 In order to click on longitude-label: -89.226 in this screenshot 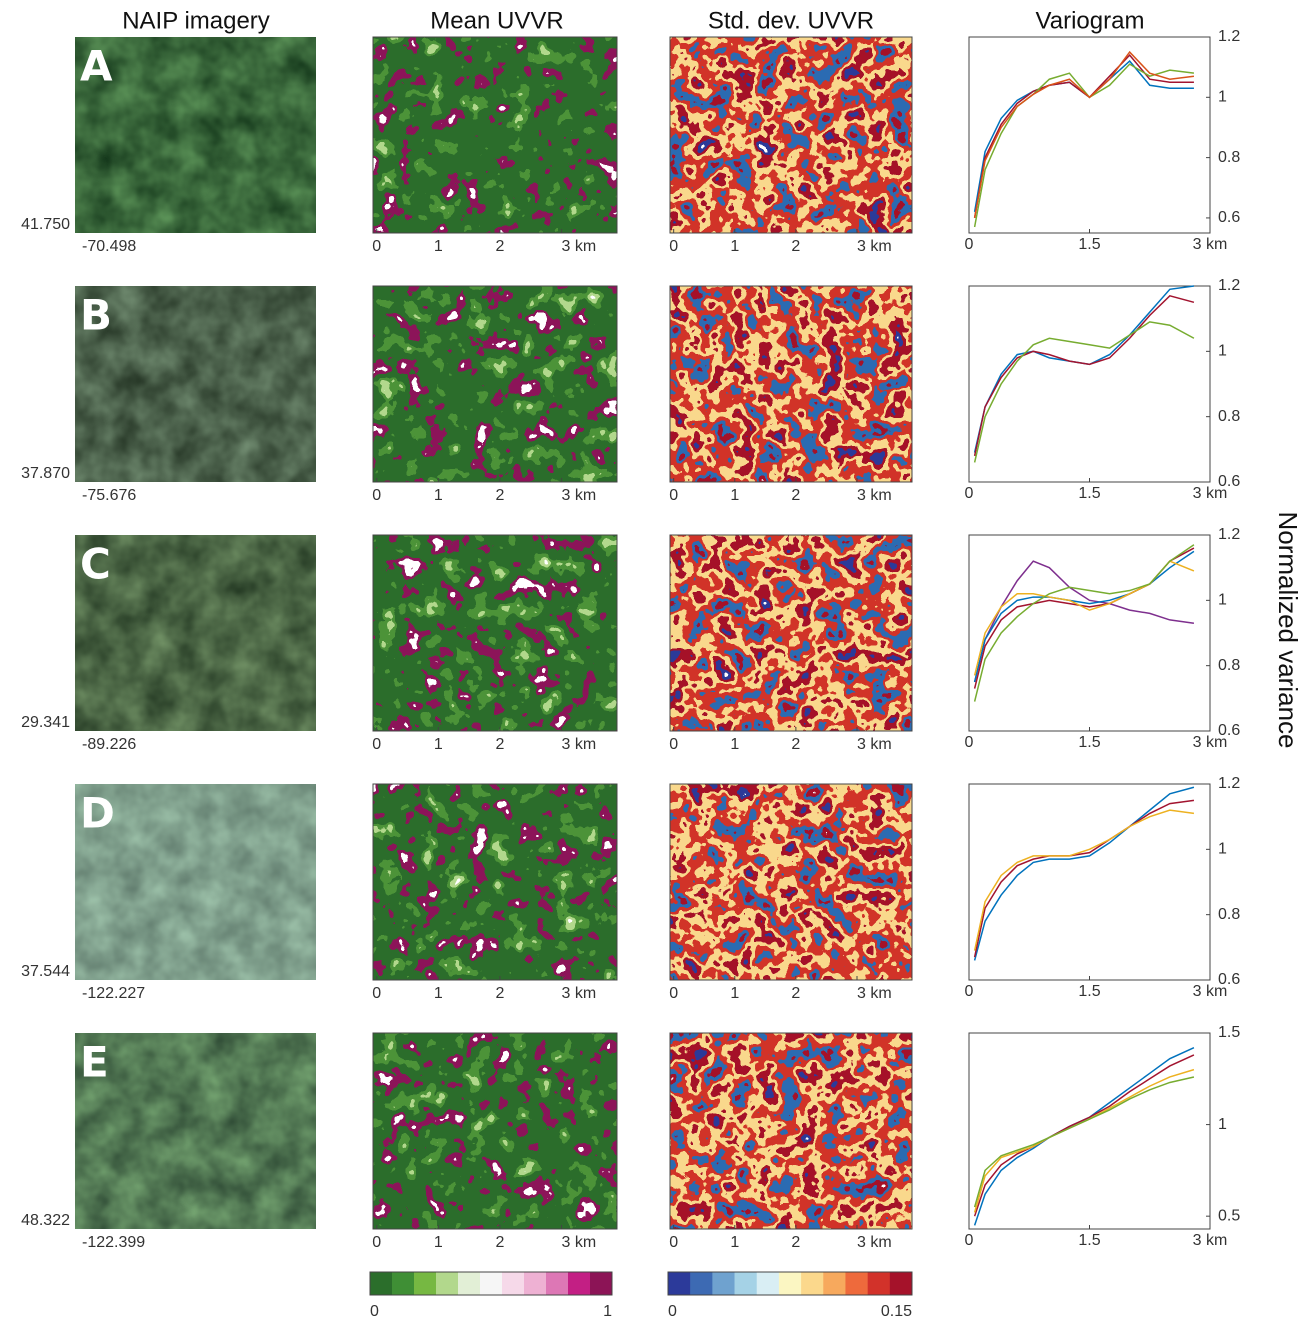, I will do `click(109, 744)`.